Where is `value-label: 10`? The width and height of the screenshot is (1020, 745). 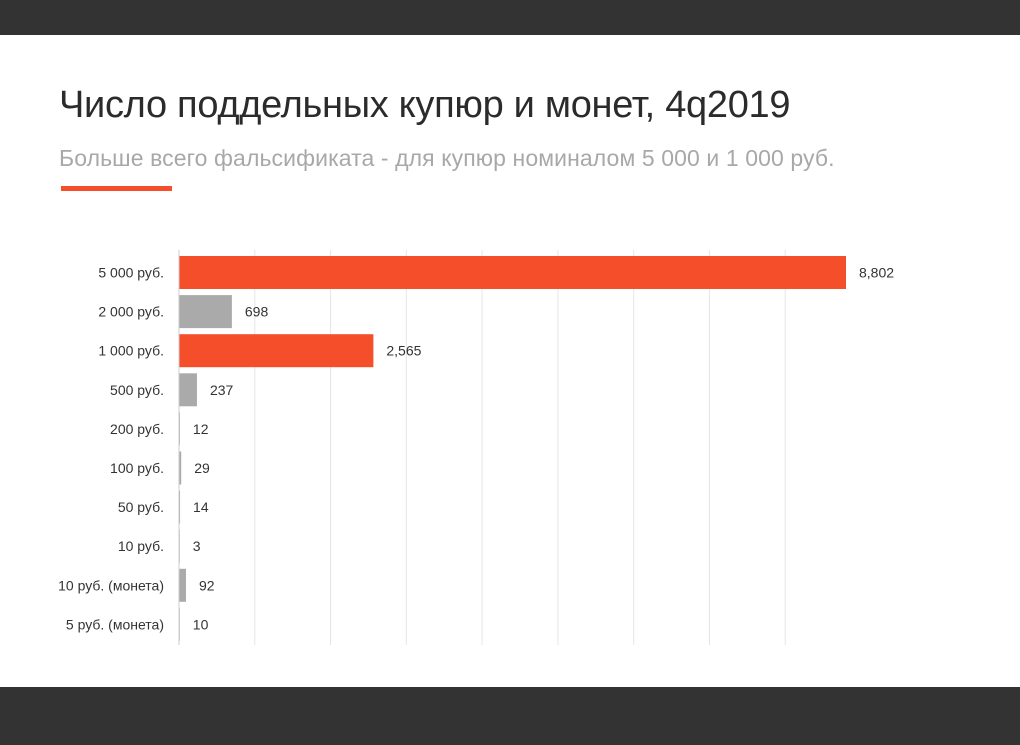 value-label: 10 is located at coordinates (201, 624).